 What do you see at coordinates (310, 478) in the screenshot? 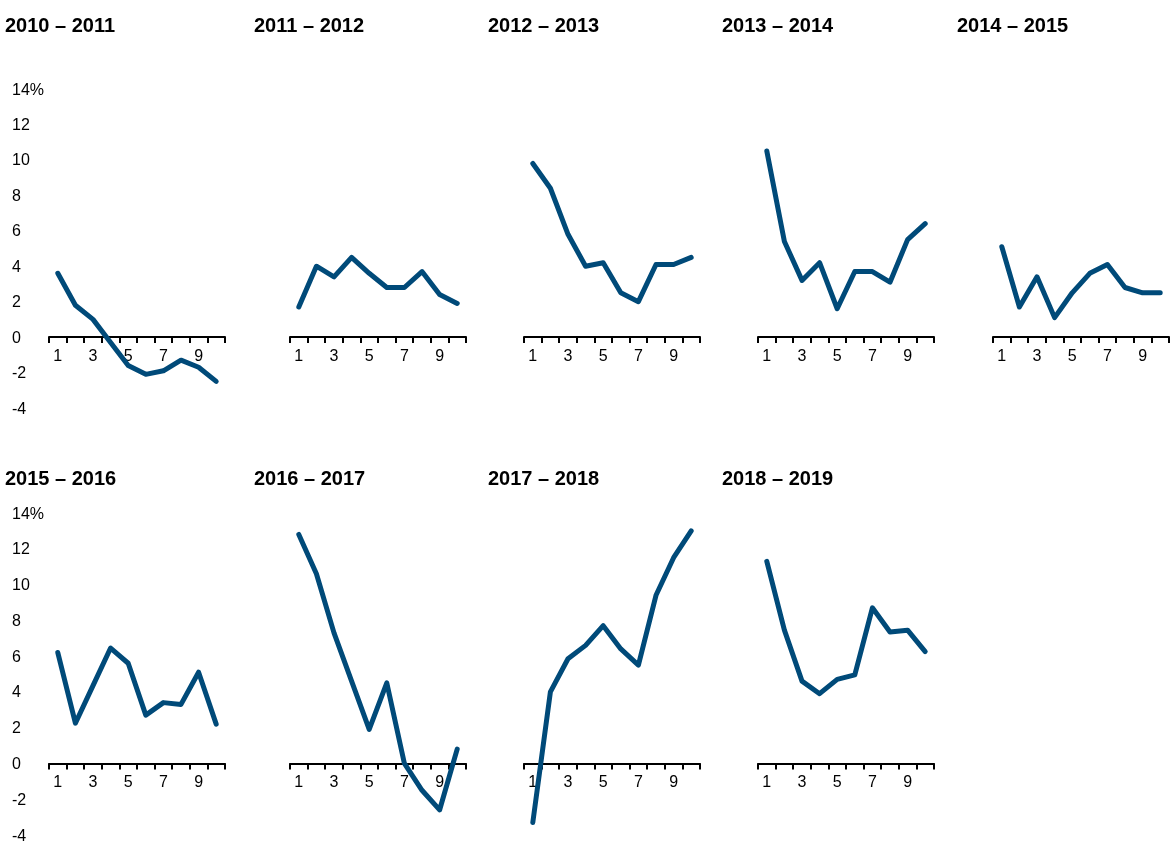
I see `chart-title: 2016 – 2017` at bounding box center [310, 478].